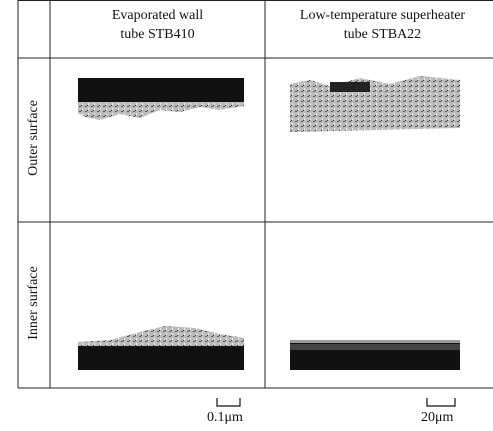  Describe the element at coordinates (157, 34) in the screenshot. I see `header-line: tube STB410` at that location.